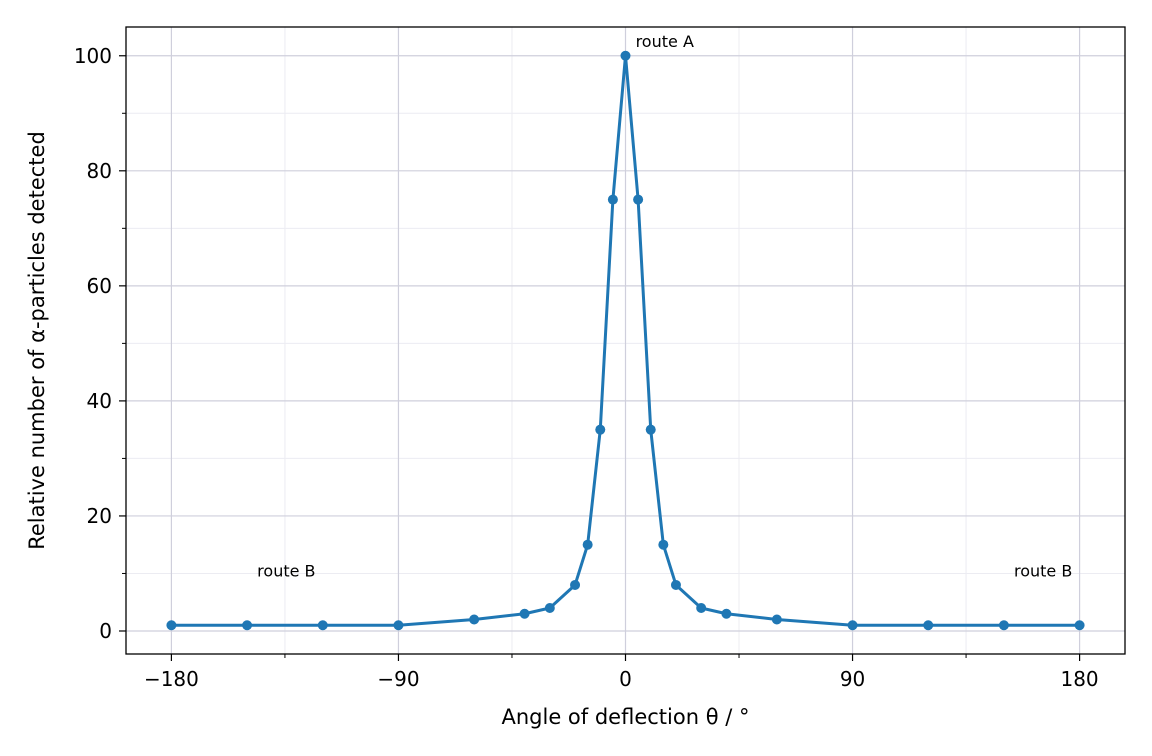  Describe the element at coordinates (99, 401) in the screenshot. I see `y-tick-label: 40` at that location.